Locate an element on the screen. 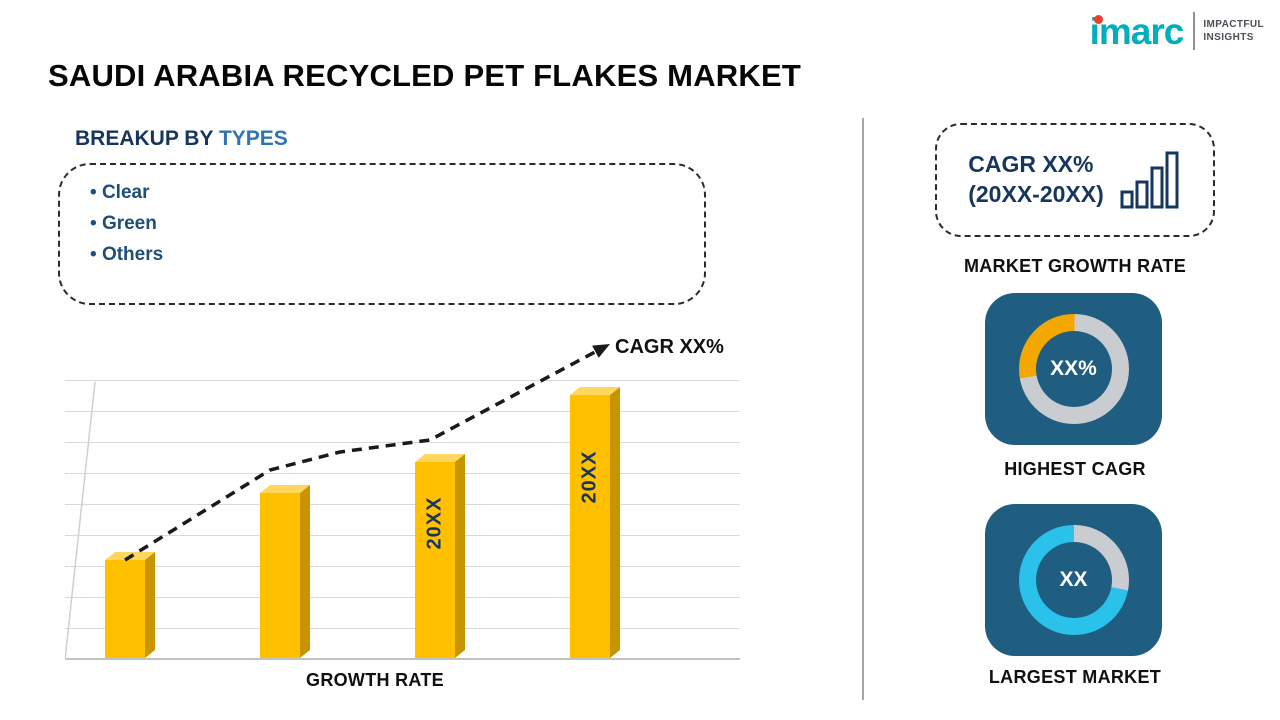  market-growth-rate-label: MARKET GROWTH RATE is located at coordinates (1075, 266).